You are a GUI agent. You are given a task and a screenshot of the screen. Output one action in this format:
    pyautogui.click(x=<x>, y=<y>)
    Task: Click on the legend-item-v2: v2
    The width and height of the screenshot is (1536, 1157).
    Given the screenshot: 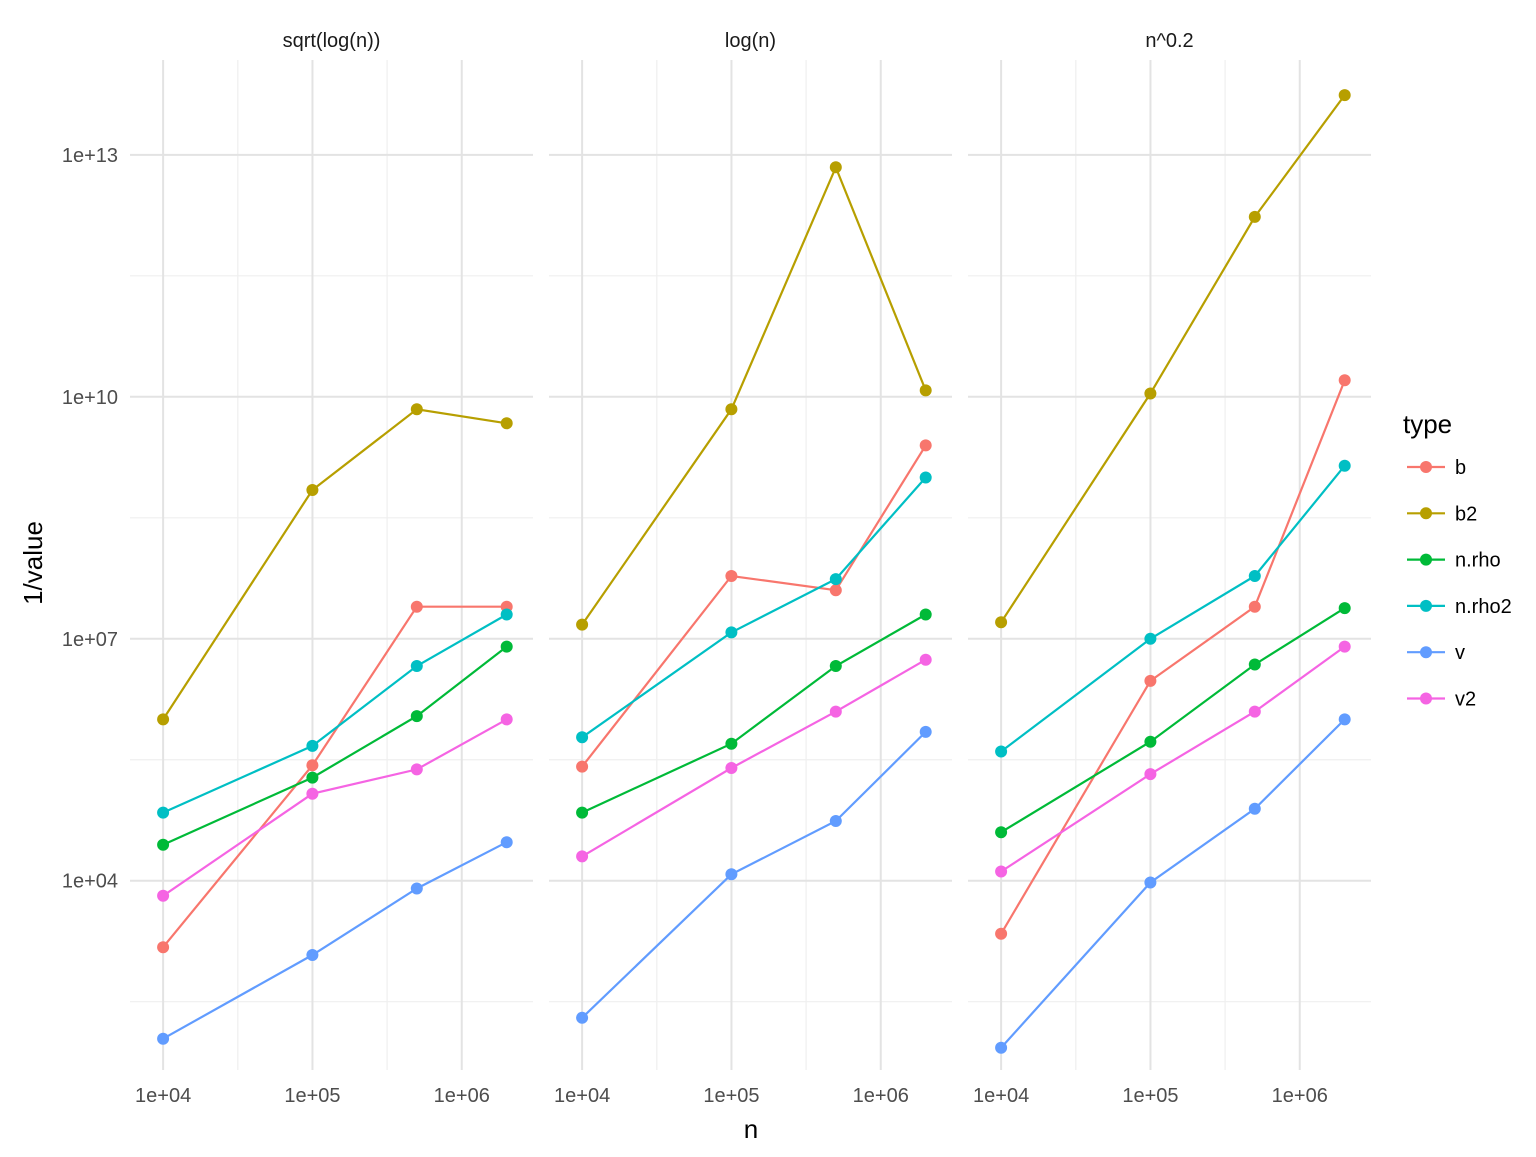 What is the action you would take?
    pyautogui.click(x=1441, y=700)
    